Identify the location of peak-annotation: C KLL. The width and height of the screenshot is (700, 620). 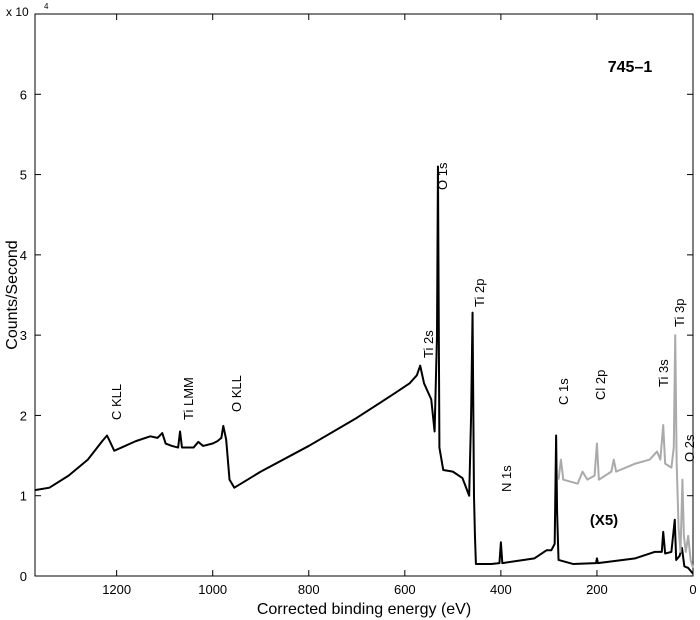
(116, 402).